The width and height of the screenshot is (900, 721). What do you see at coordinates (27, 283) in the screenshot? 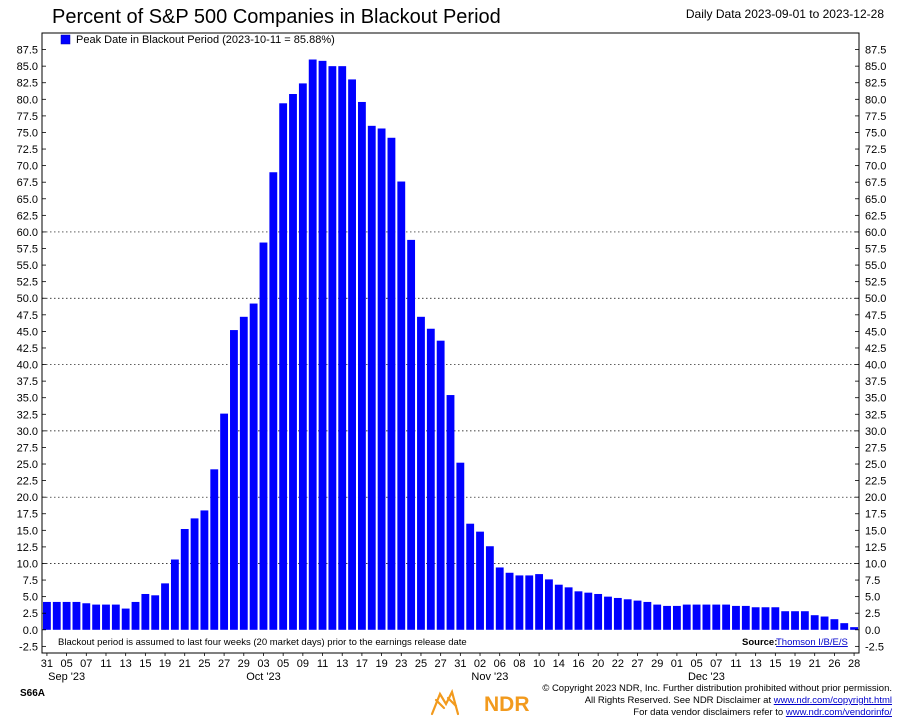
I see `y-tick-label: 52.5` at bounding box center [27, 283].